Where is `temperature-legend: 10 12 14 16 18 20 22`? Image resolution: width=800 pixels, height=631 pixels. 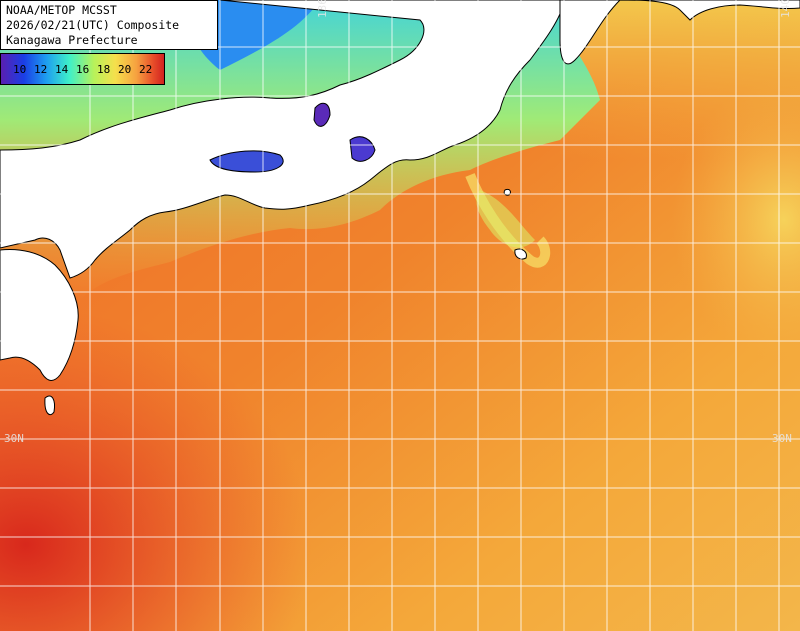 temperature-legend: 10 12 14 16 18 20 22 is located at coordinates (82, 69).